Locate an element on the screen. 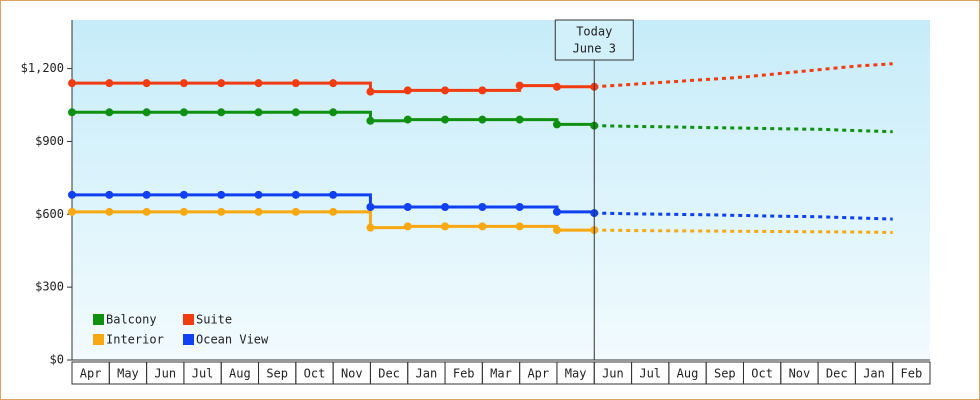 The height and width of the screenshot is (400, 980). y-tick-label: $0 is located at coordinates (57, 360).